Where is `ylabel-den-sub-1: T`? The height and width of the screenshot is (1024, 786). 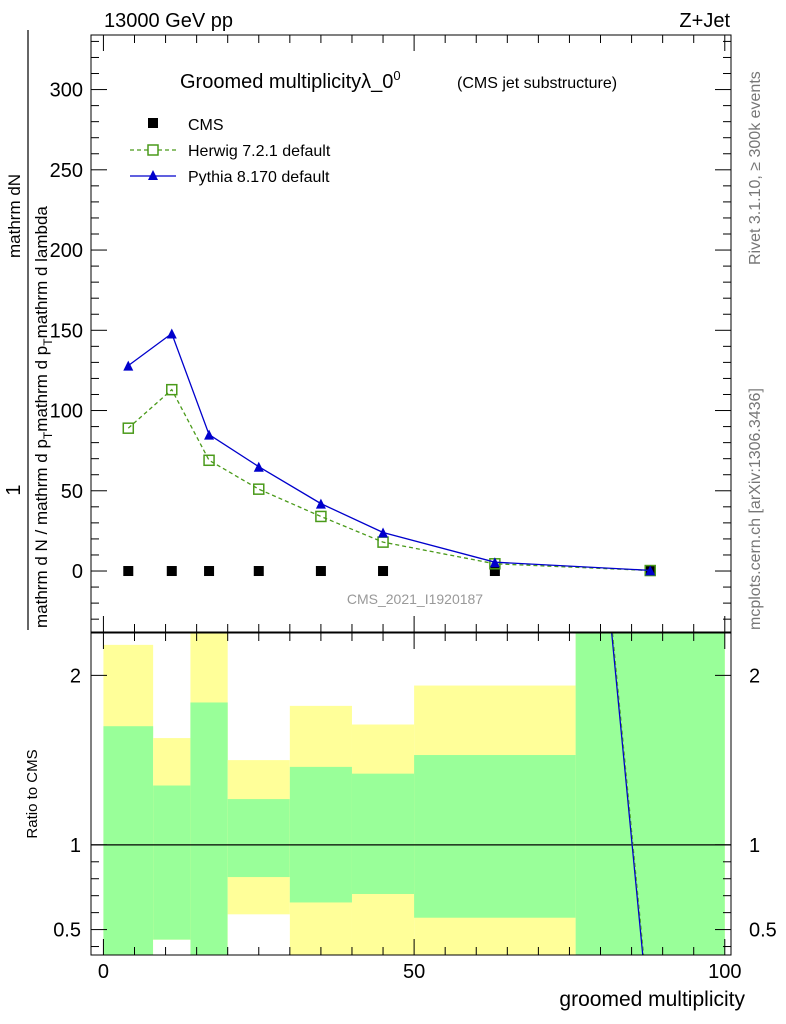
ylabel-den-sub-1: T is located at coordinates (48, 435).